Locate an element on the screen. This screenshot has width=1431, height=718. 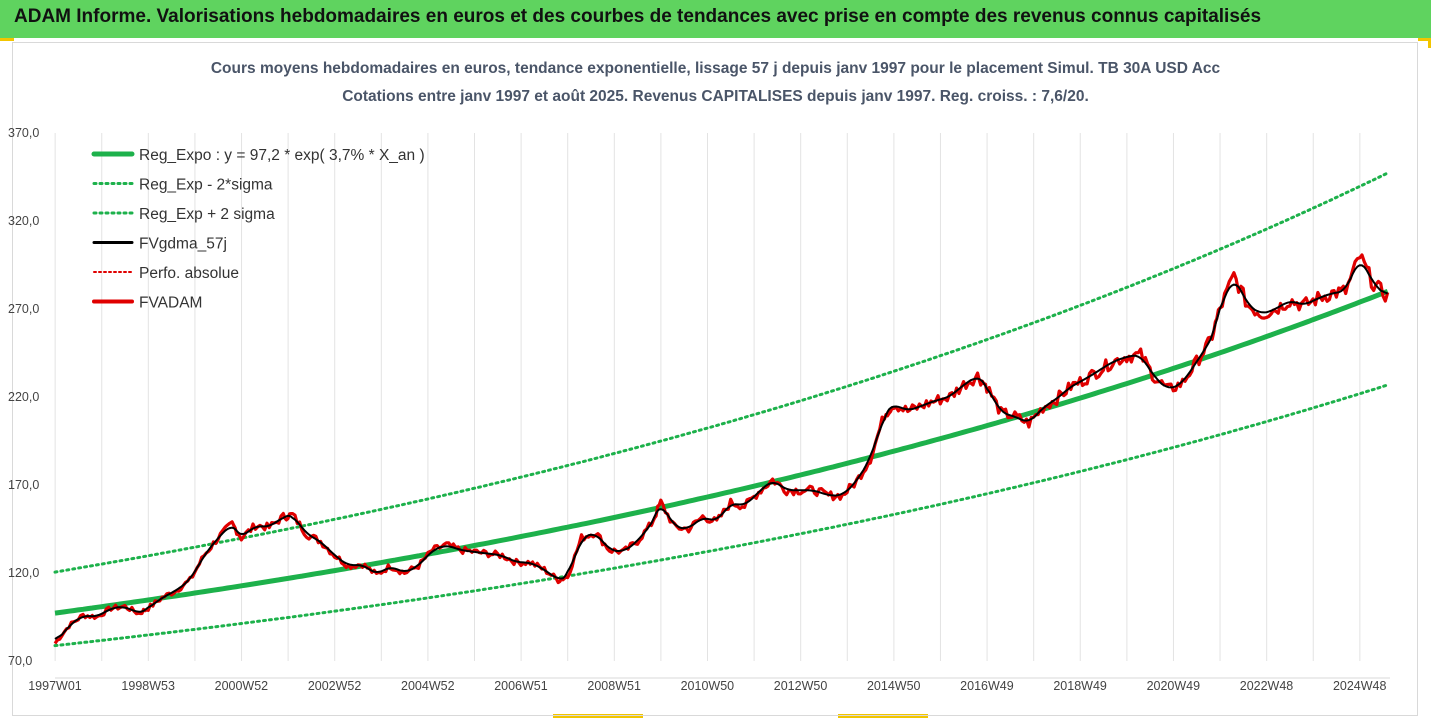
legend-label: Reg_Exp - 2*sigma is located at coordinates (206, 185).